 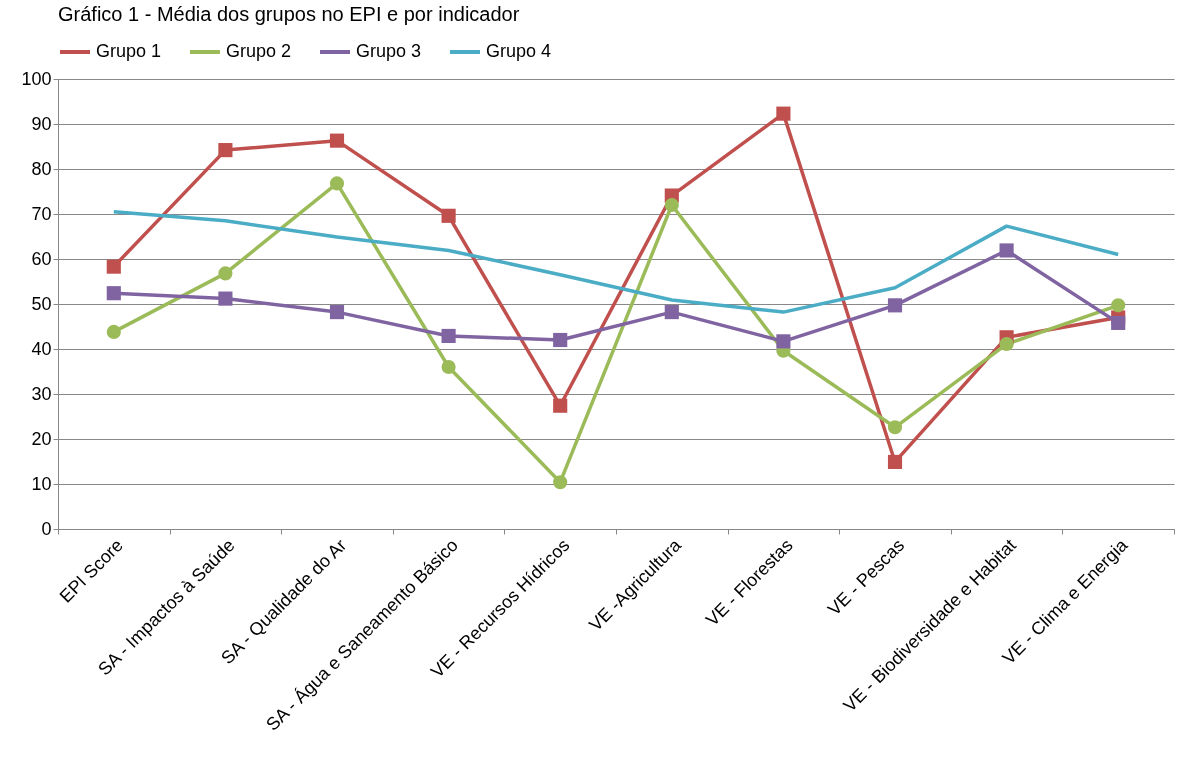 I want to click on y-tick-label: 40, so click(x=41, y=348).